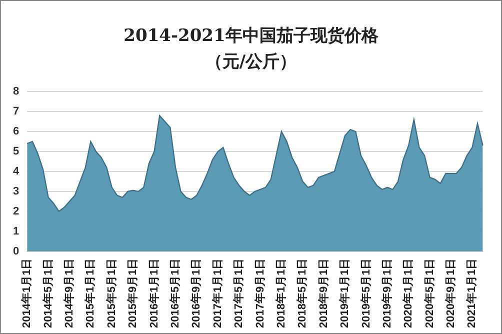  Describe the element at coordinates (16, 171) in the screenshot. I see `y-tick-label: 4` at that location.